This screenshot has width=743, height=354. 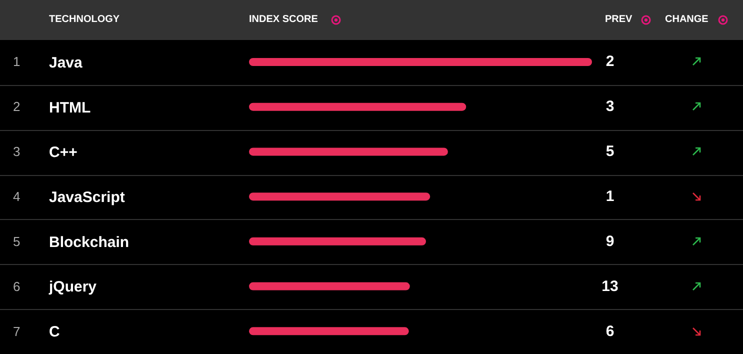 I want to click on y-axis-title: TECHNOLOGY, so click(x=84, y=19).